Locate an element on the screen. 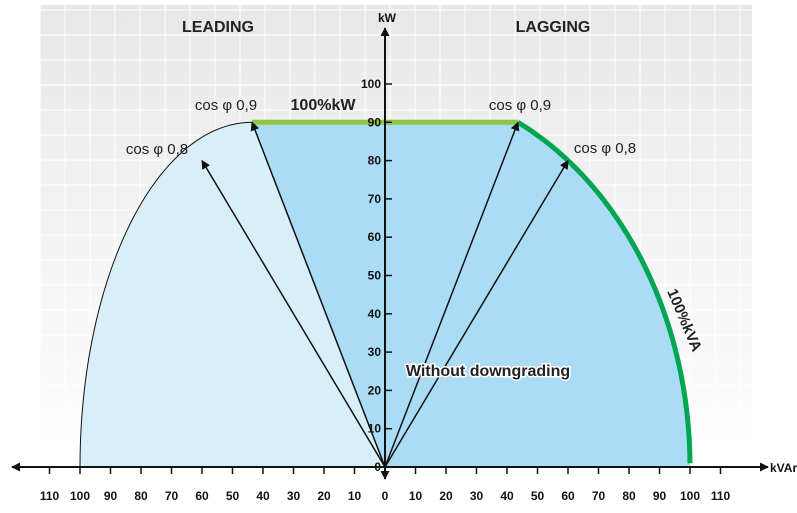 This screenshot has height=513, width=797. x-axis-label: kVAr is located at coordinates (783, 468).